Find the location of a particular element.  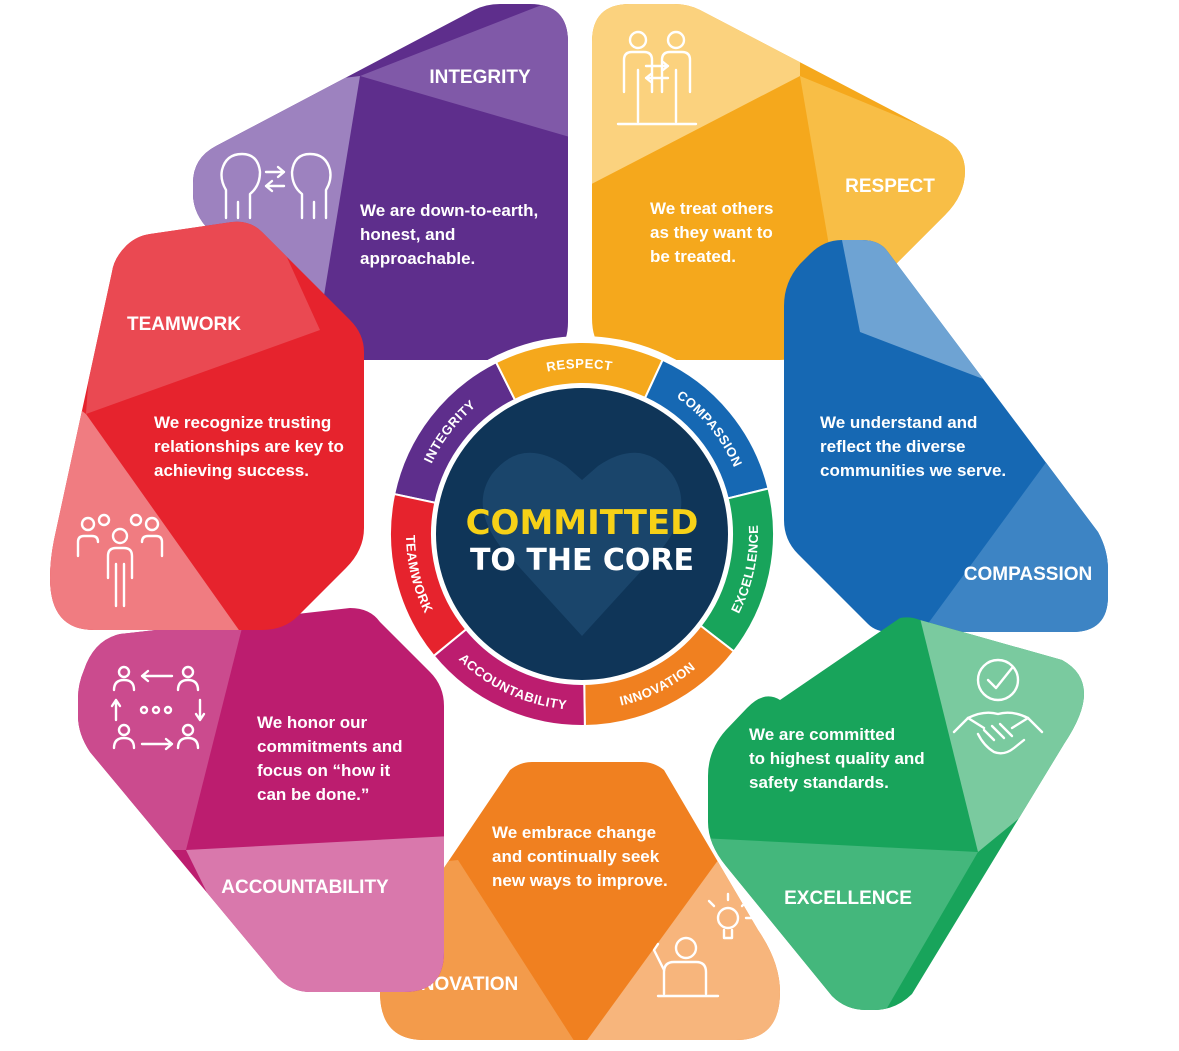

people-cycle-icon is located at coordinates (158, 708).